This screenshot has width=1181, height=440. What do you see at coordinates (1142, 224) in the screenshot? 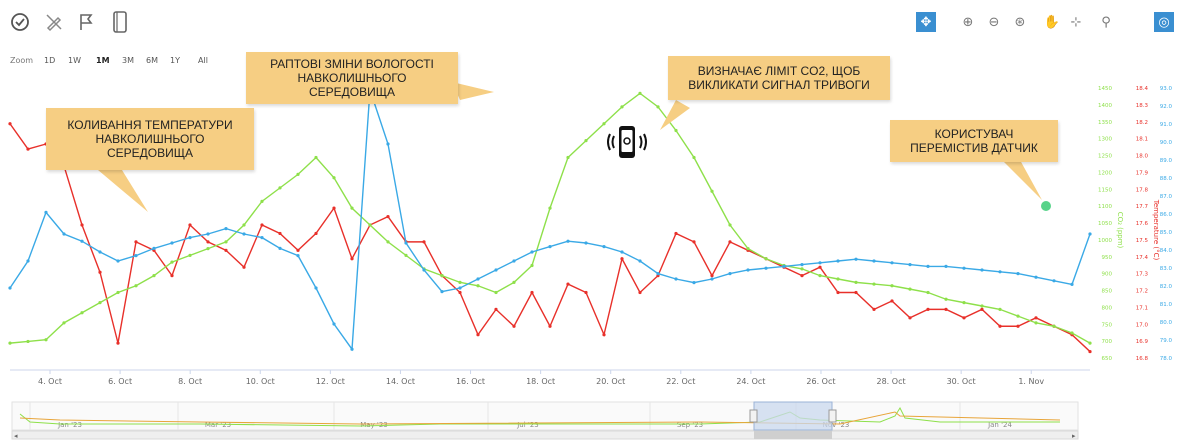
I see `temperature-axis-tick: 17.6` at bounding box center [1142, 224].